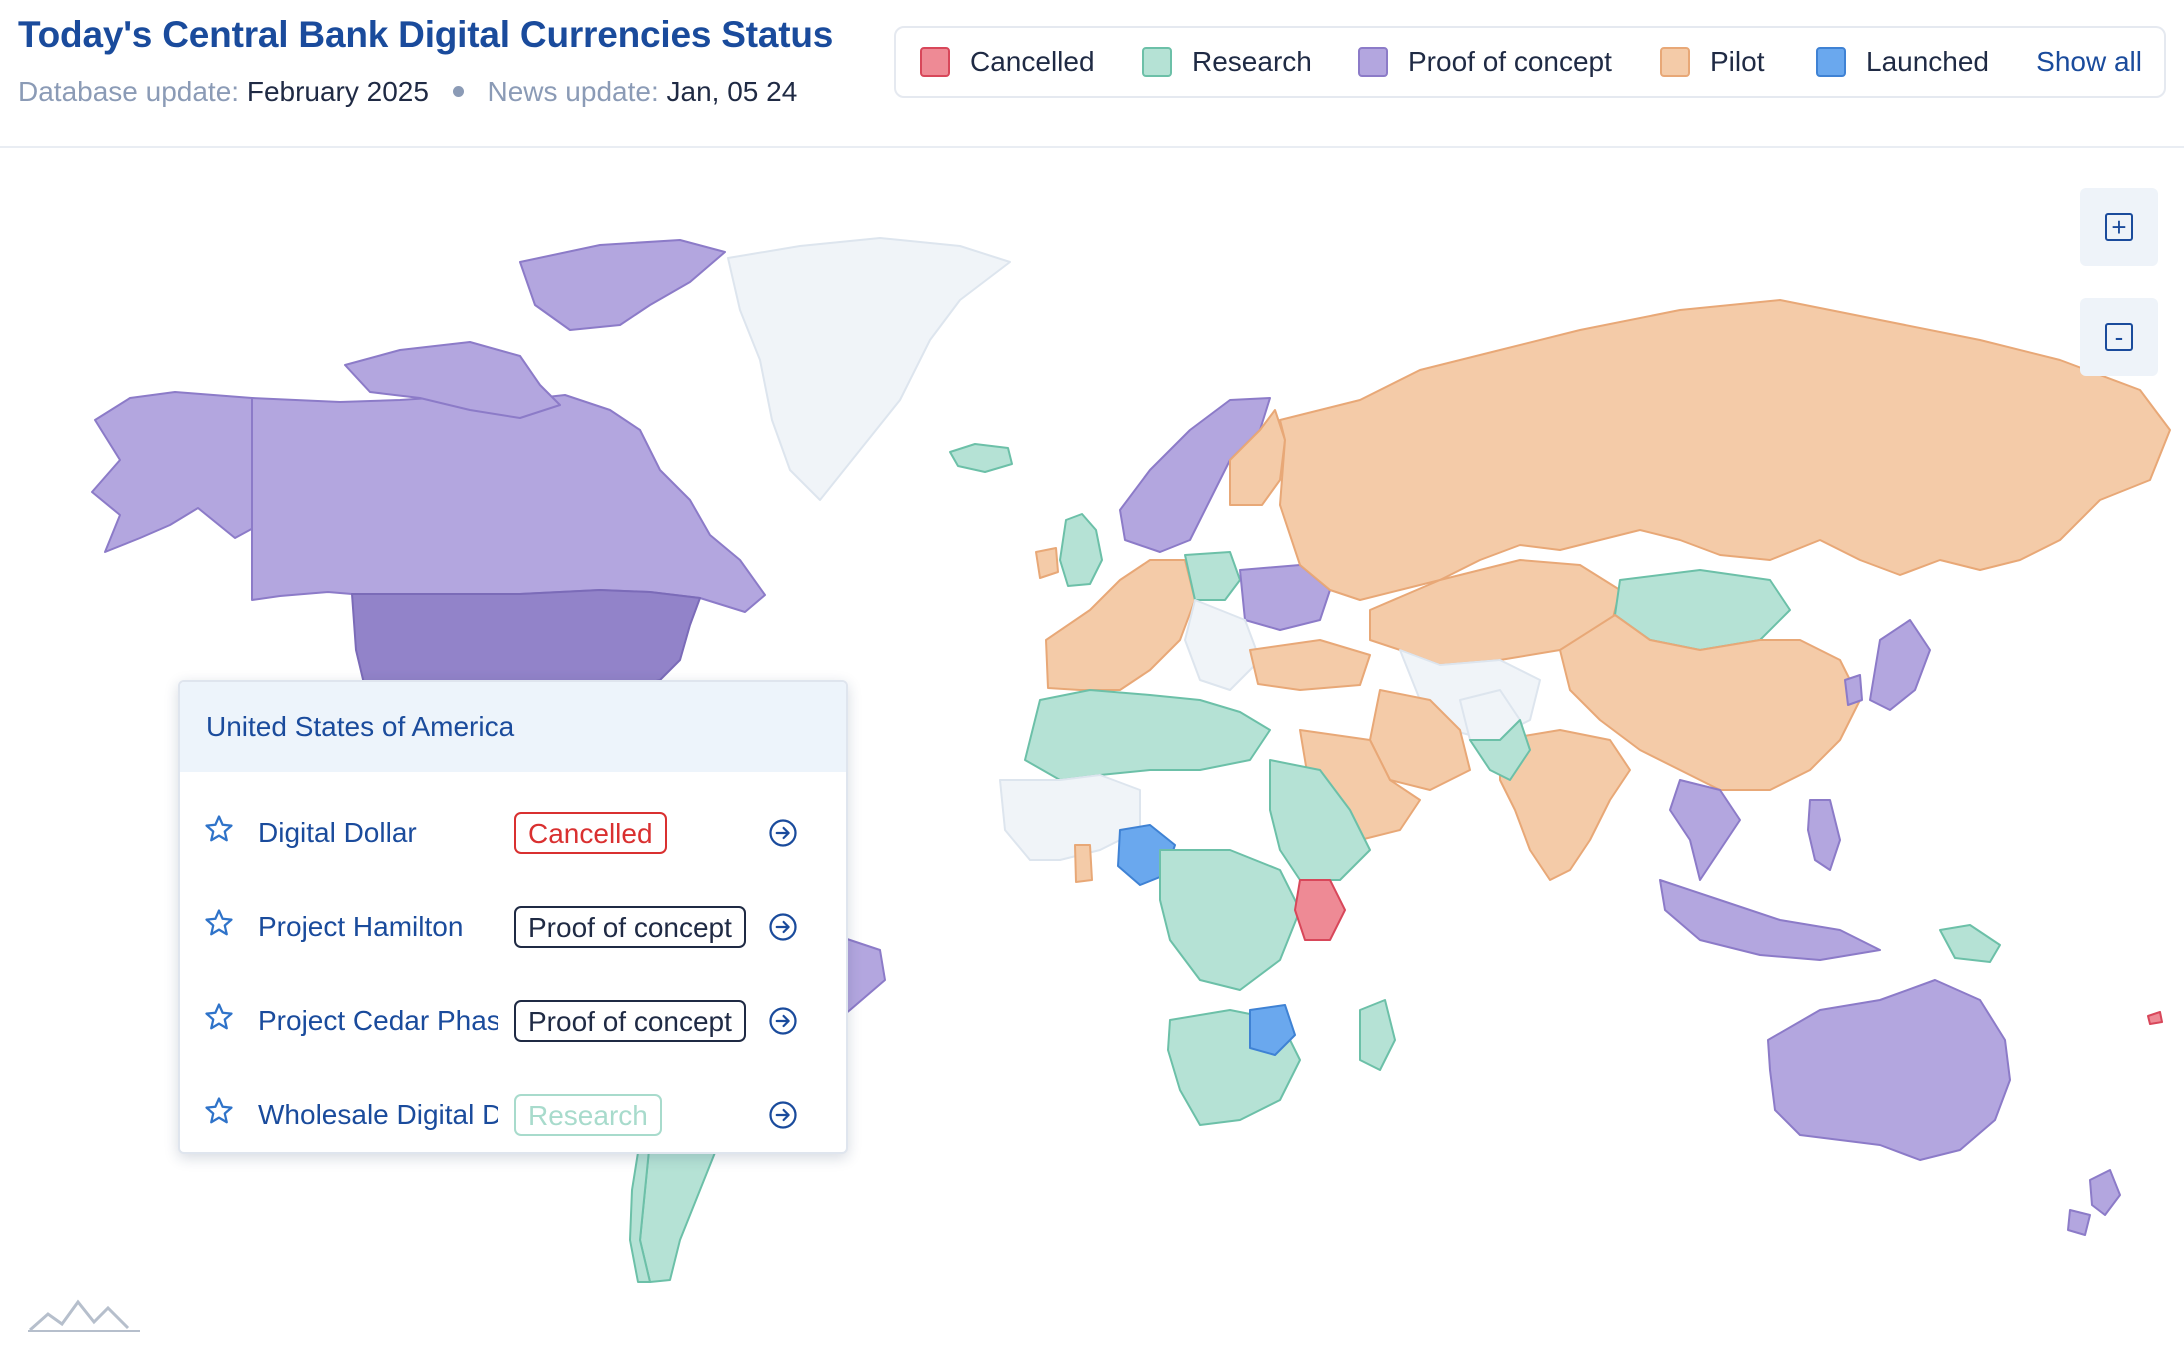 The width and height of the screenshot is (2184, 1356). What do you see at coordinates (1252, 61) in the screenshot?
I see `legend-label: Research` at bounding box center [1252, 61].